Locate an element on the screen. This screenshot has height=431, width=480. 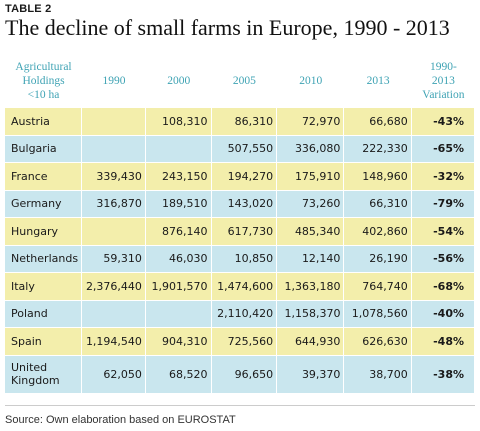
cell-2010: 336,080 is located at coordinates (311, 149).